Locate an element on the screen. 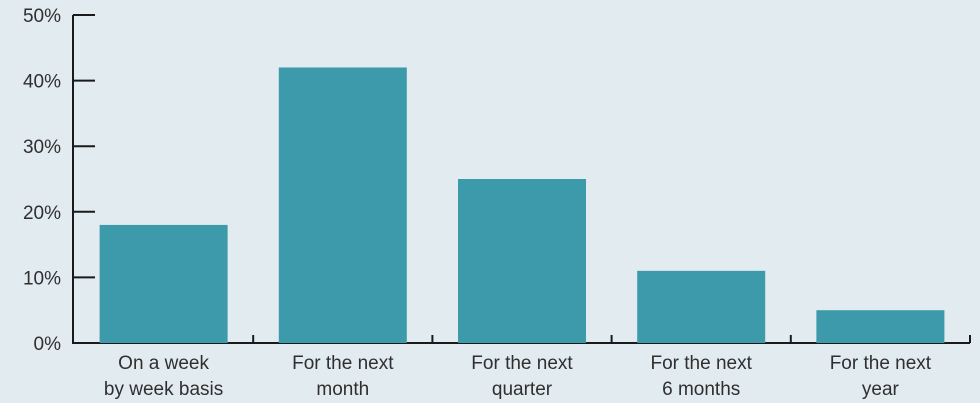 The image size is (980, 403). y-tick-label: 20% is located at coordinates (42, 213).